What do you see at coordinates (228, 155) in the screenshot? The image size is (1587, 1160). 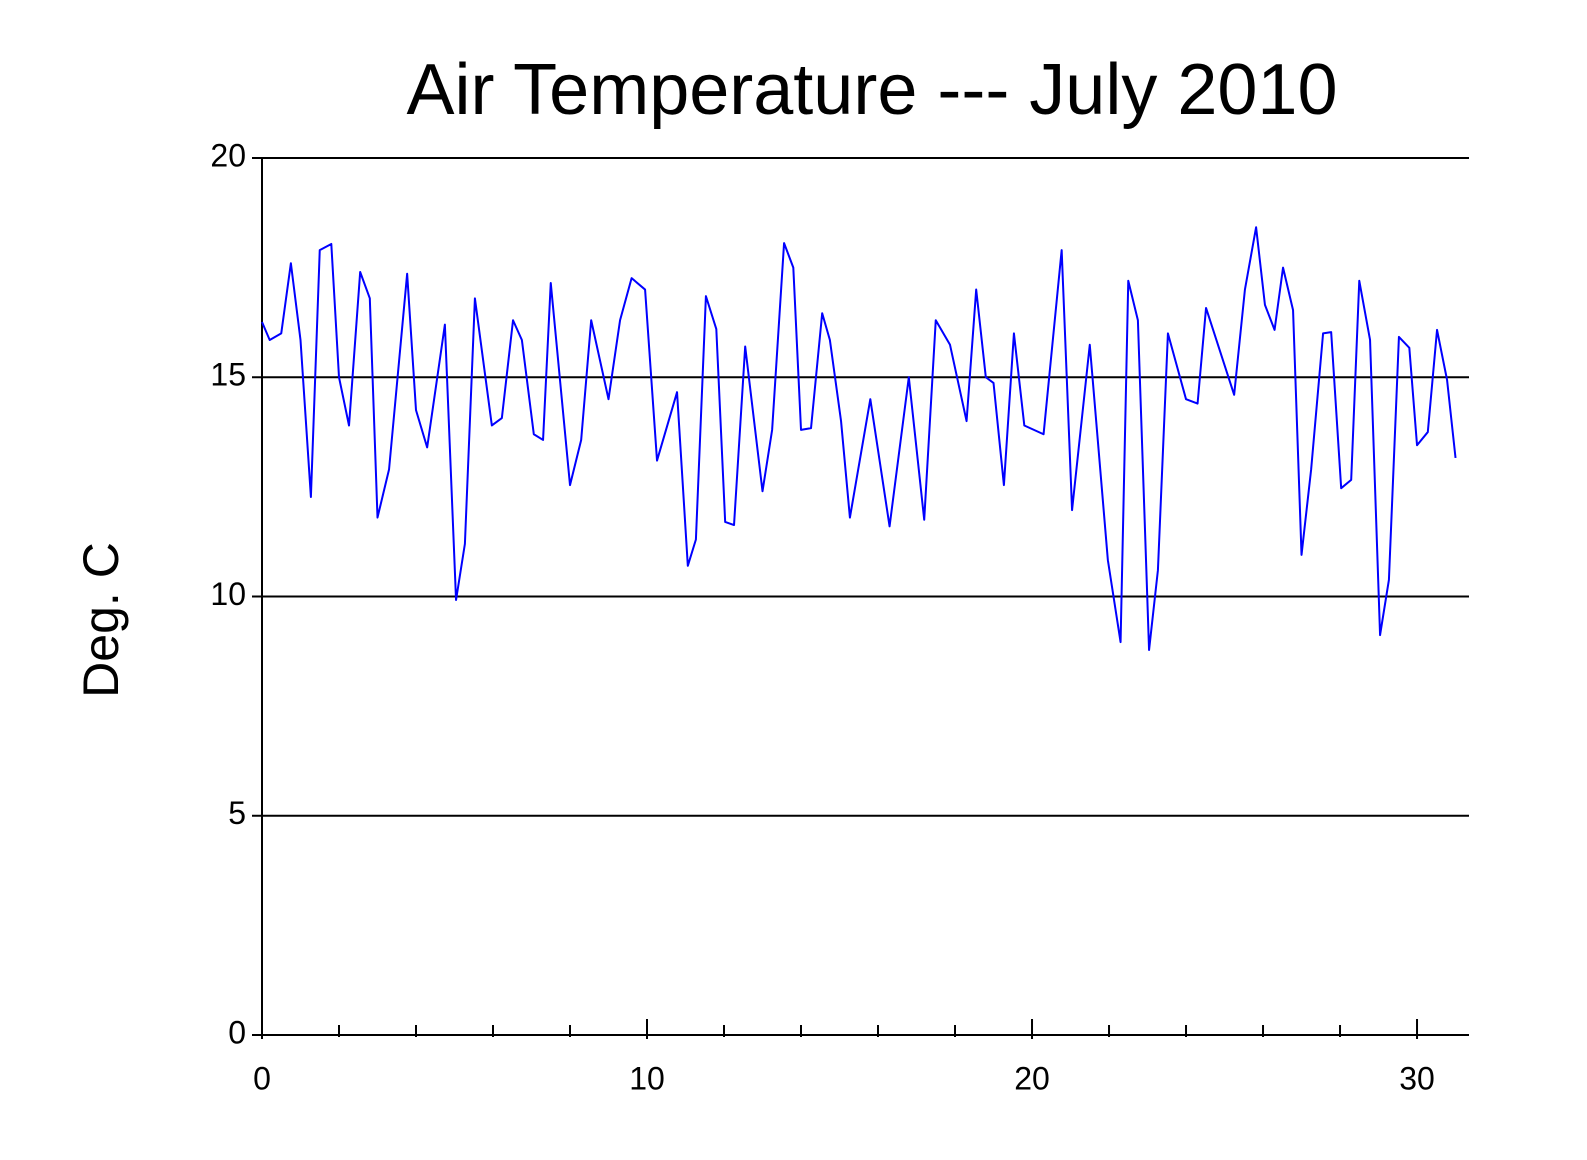 I see `y-tick-label: 20` at bounding box center [228, 155].